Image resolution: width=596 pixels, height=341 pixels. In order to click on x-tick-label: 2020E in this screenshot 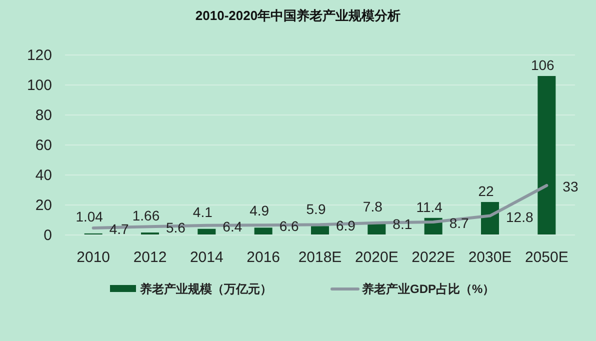, I will do `click(376, 257)`.